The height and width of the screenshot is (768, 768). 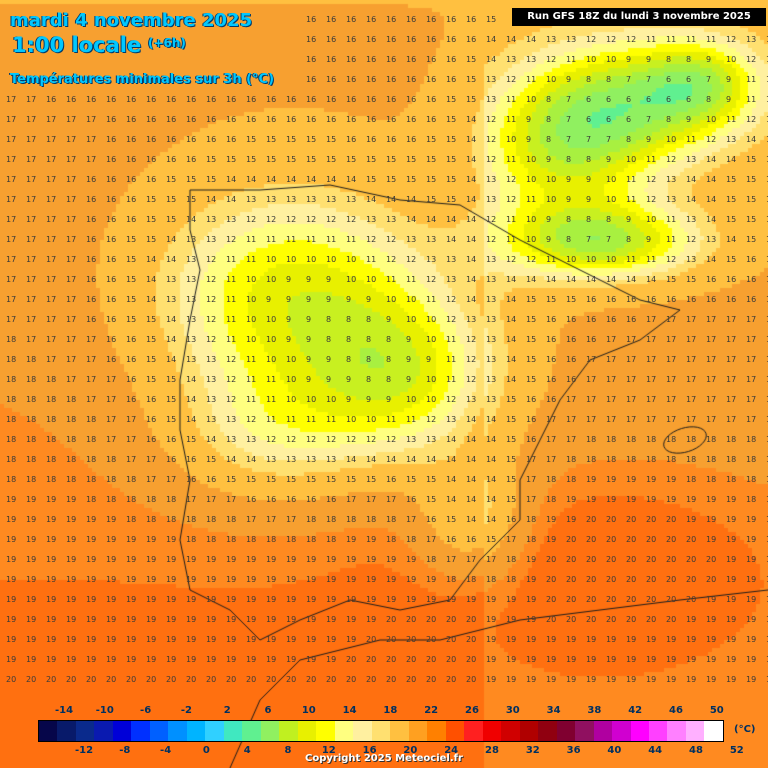 I want to click on legend-tick-label: 6, so click(x=268, y=710).